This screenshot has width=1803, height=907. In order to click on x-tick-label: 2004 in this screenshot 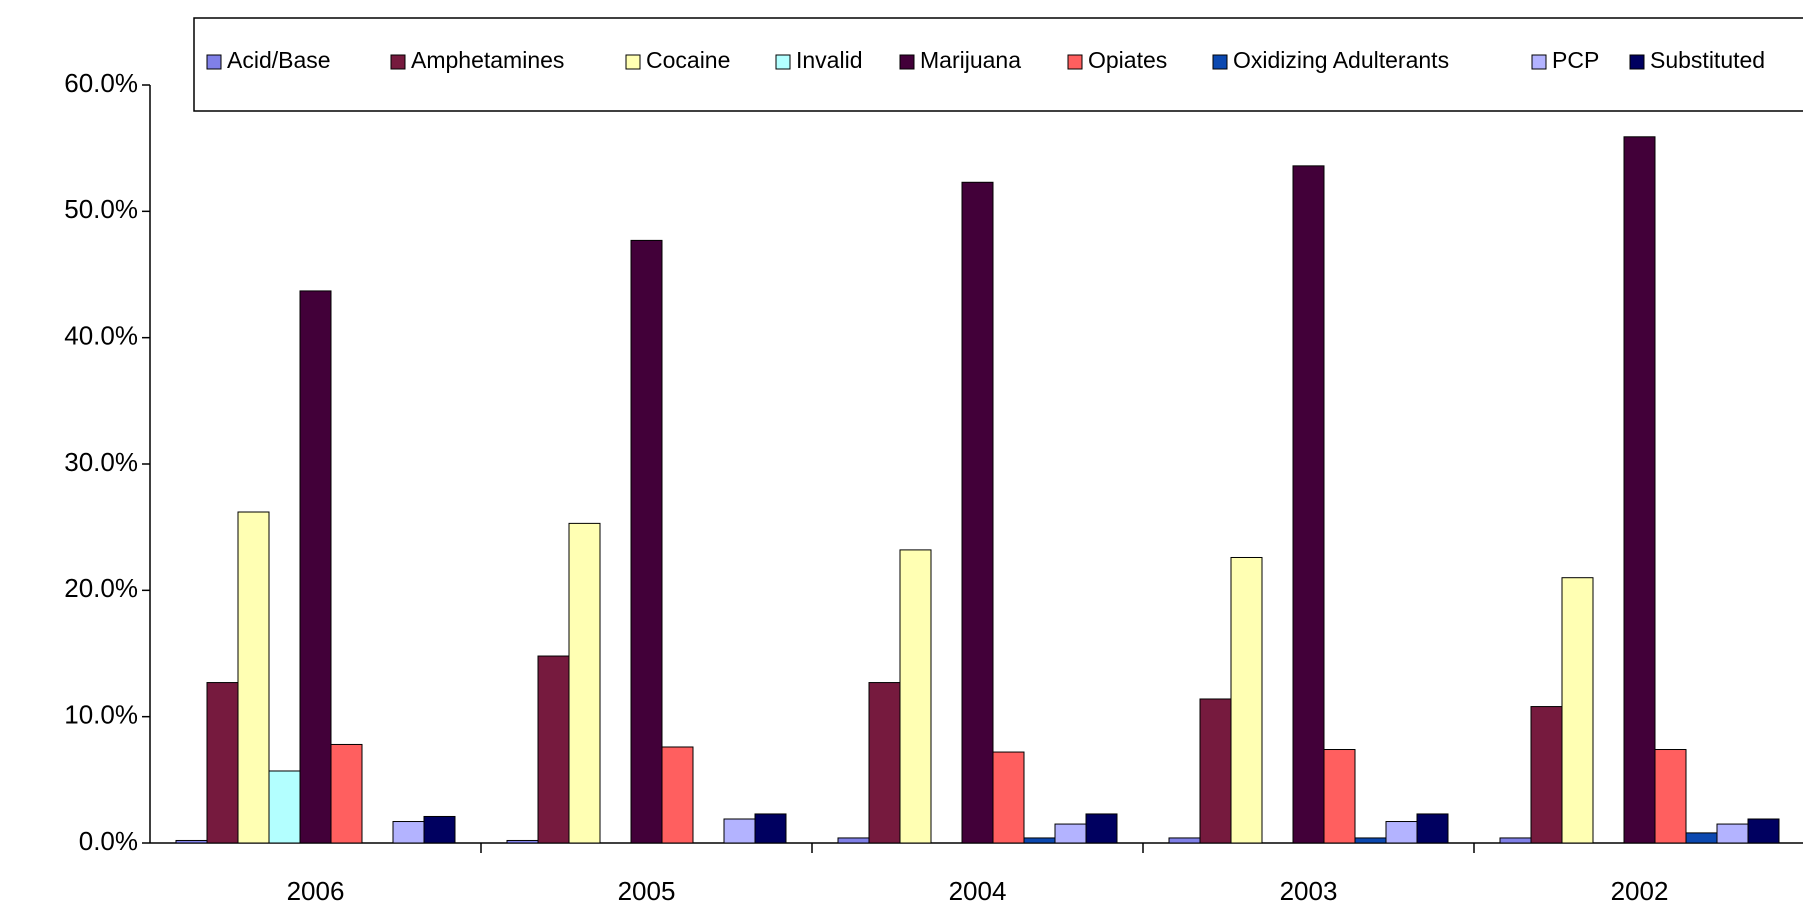, I will do `click(978, 891)`.